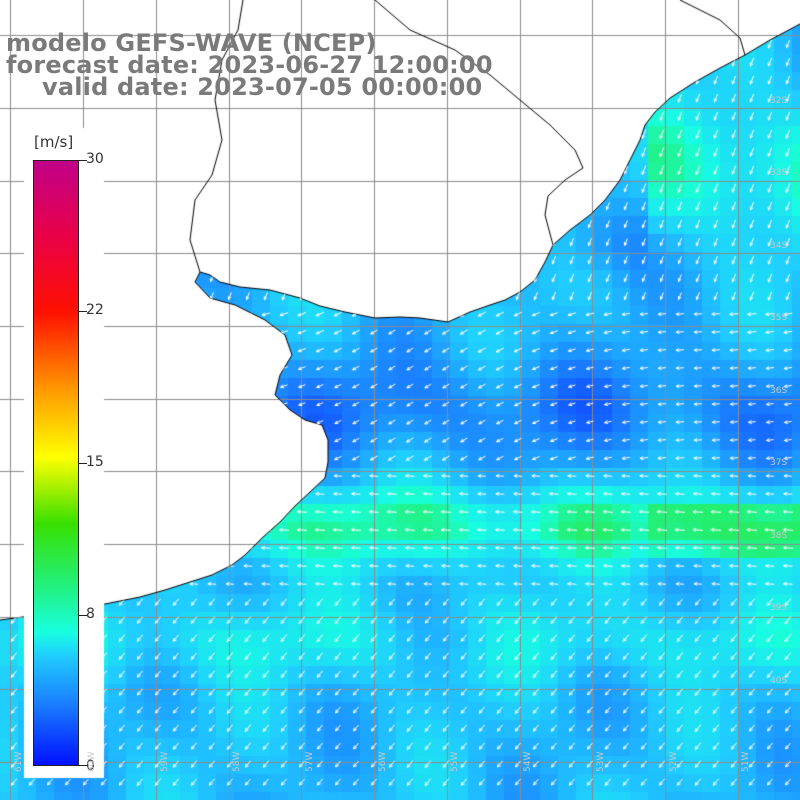 The width and height of the screenshot is (800, 800). Describe the element at coordinates (779, 246) in the screenshot. I see `lat-label: 34S` at that location.